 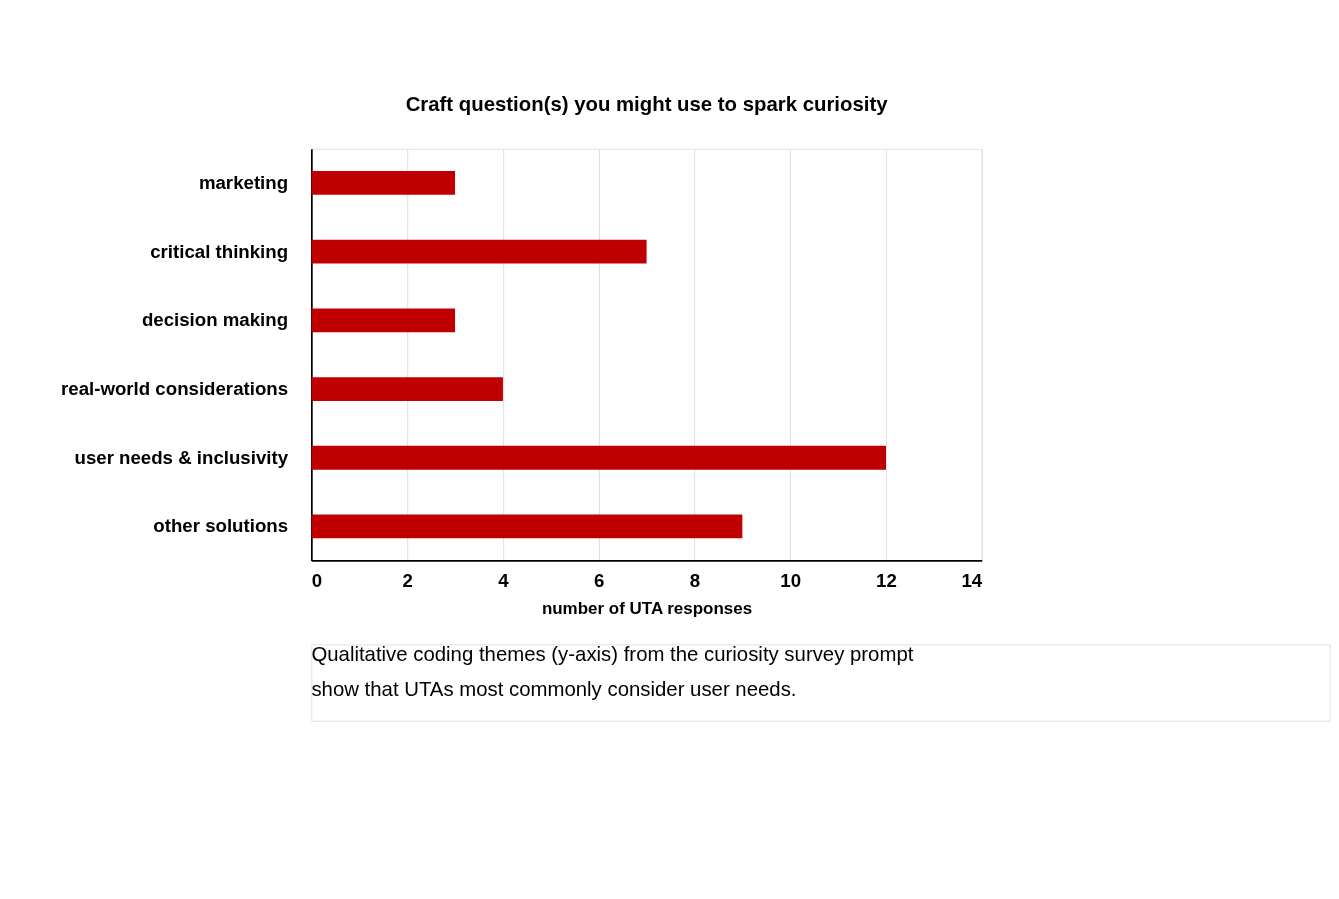 What do you see at coordinates (504, 581) in the screenshot?
I see `x-tick-label: 4` at bounding box center [504, 581].